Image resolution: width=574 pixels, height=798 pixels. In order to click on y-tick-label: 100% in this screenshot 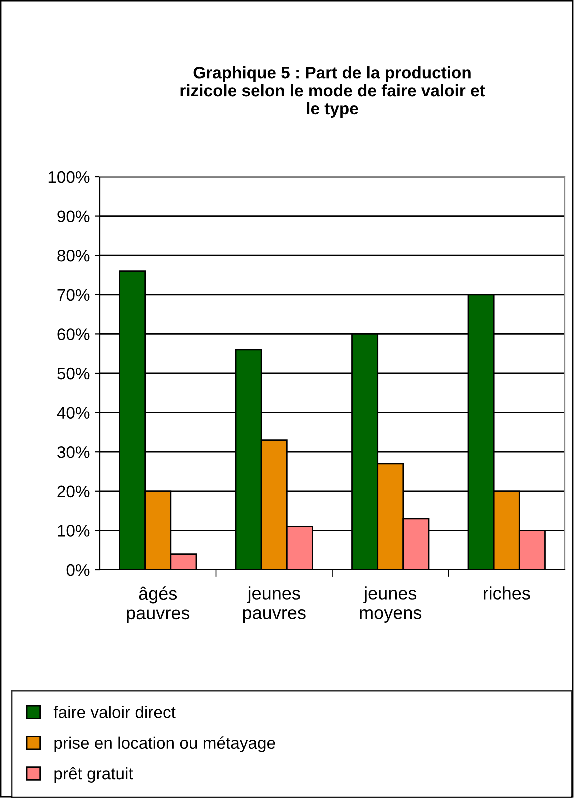, I will do `click(69, 177)`.